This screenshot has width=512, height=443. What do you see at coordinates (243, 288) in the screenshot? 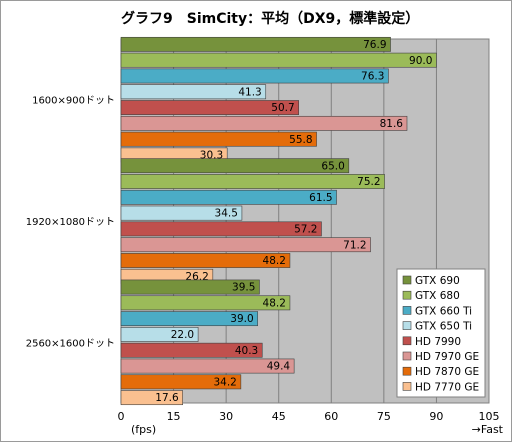
I see `bar-value-label: 39.5` at bounding box center [243, 288].